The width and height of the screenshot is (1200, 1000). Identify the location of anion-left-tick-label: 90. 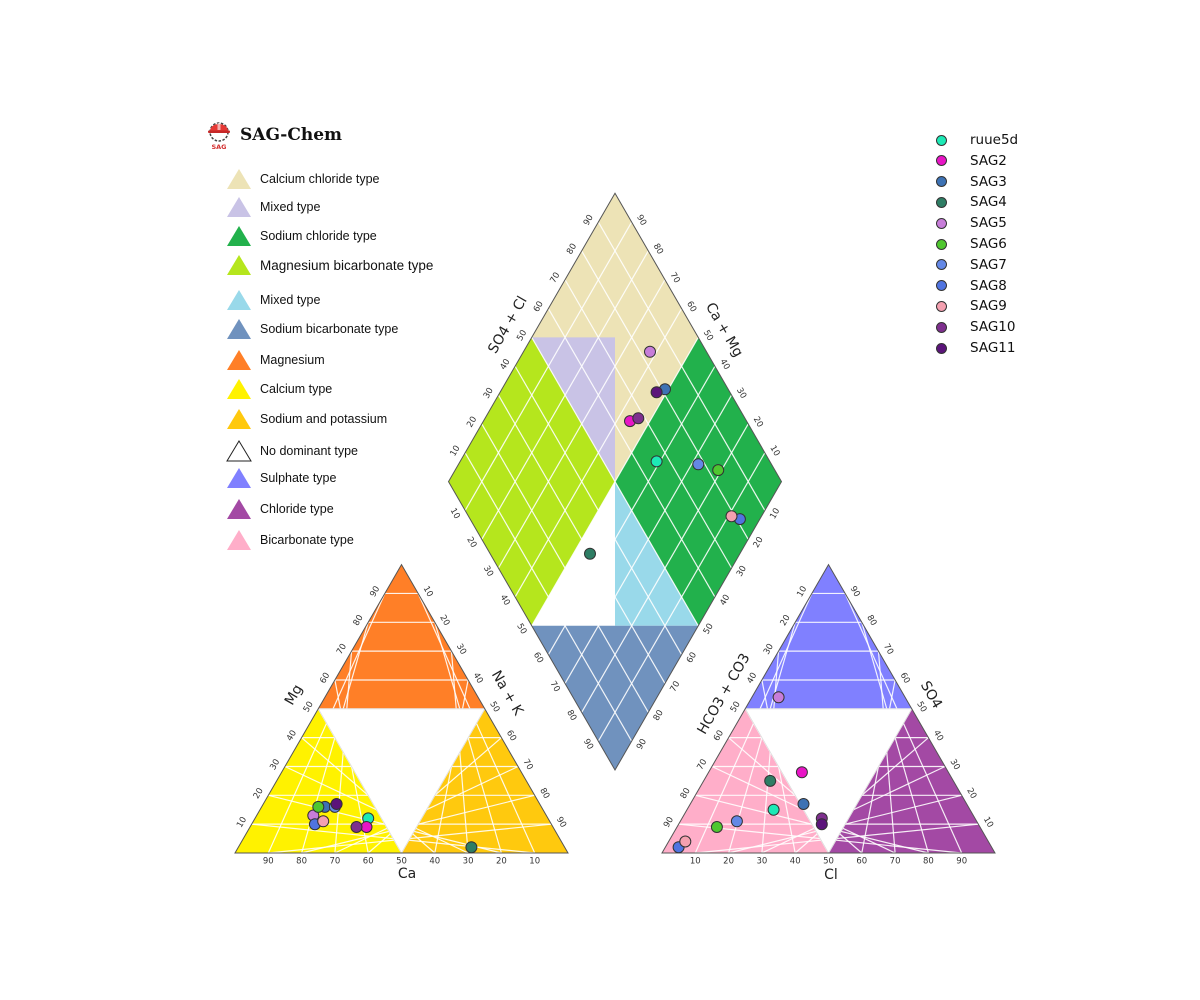
(669, 822).